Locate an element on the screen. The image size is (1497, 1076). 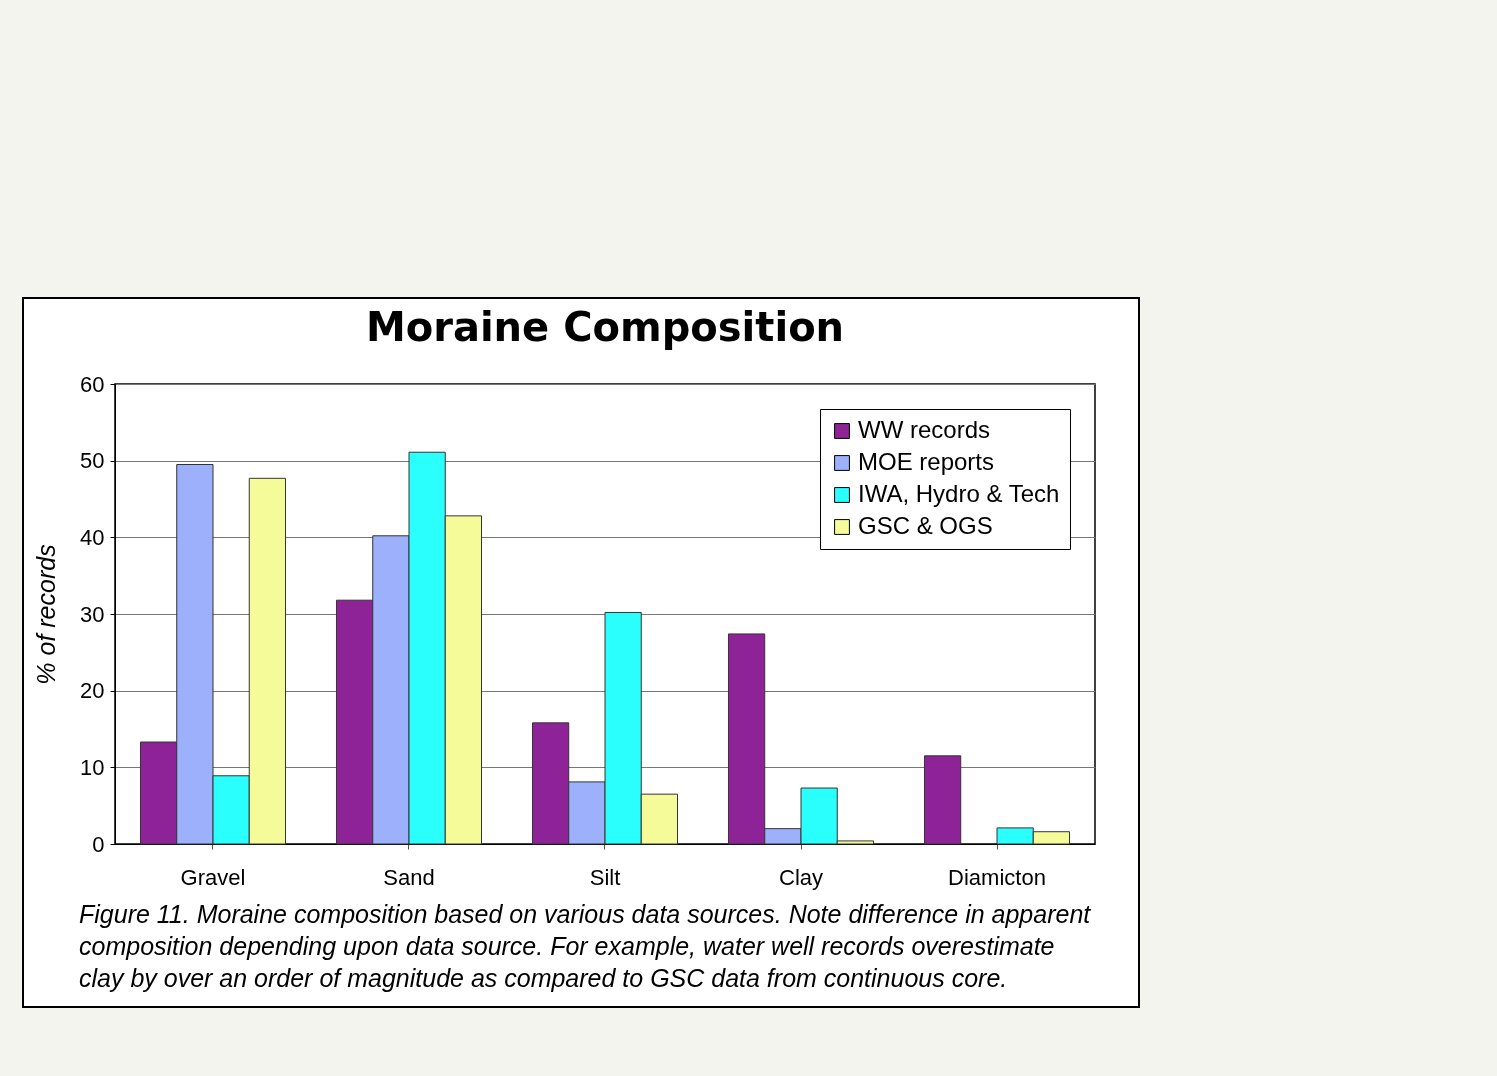
chart-title: Moraine Composition is located at coordinates (605, 327).